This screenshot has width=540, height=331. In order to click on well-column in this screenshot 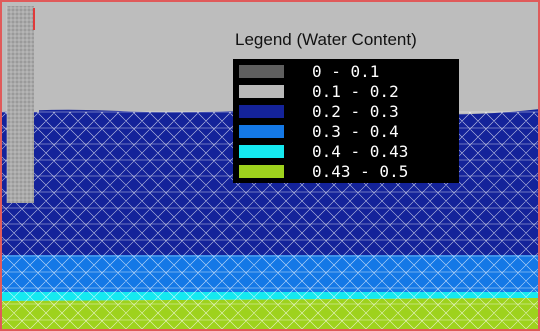, I will do `click(20, 104)`.